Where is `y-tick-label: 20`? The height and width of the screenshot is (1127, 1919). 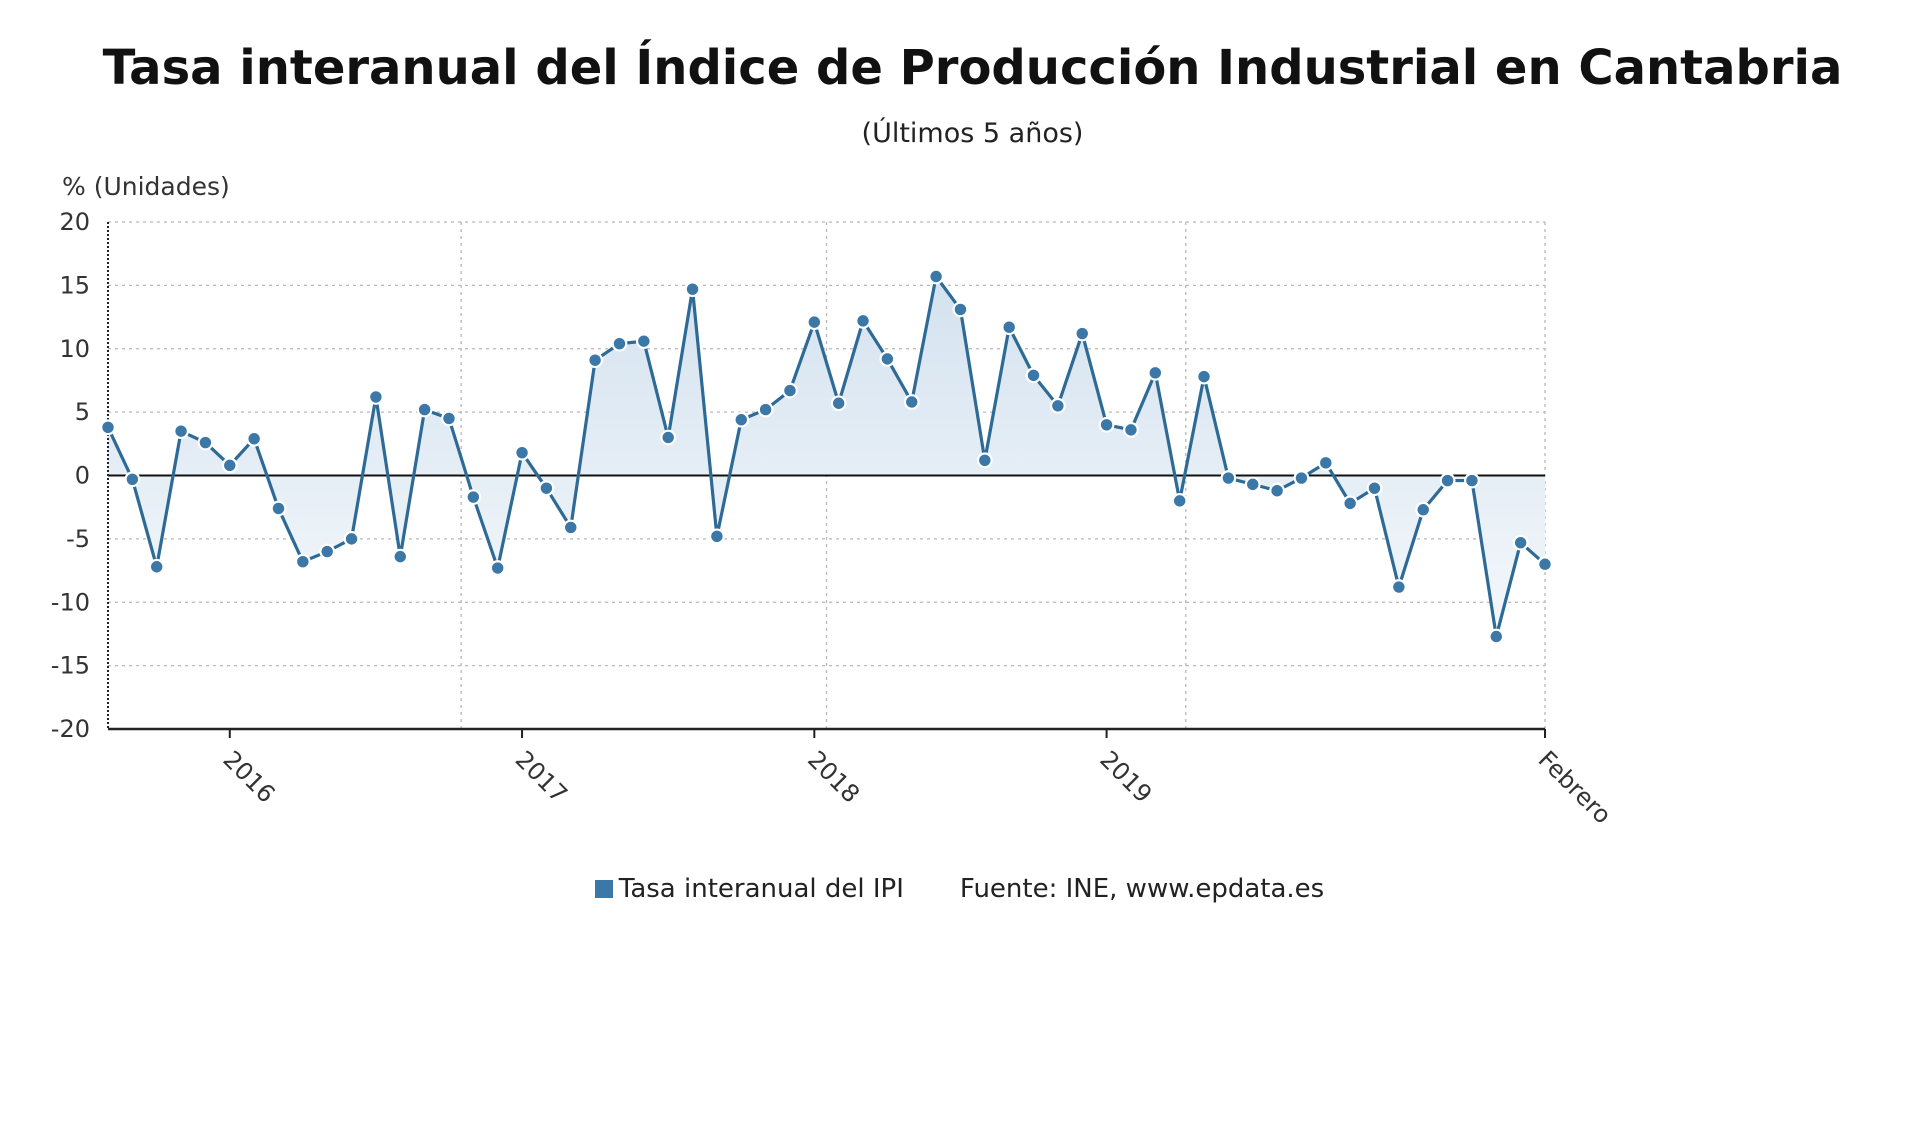
y-tick-label: 20 is located at coordinates (74, 222).